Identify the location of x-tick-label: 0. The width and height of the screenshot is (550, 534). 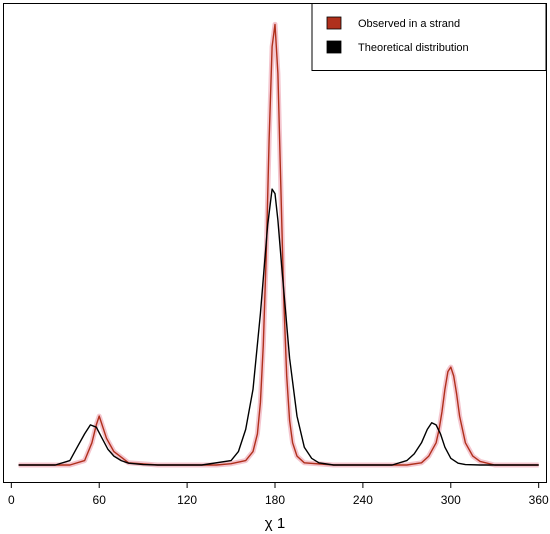
(11, 500).